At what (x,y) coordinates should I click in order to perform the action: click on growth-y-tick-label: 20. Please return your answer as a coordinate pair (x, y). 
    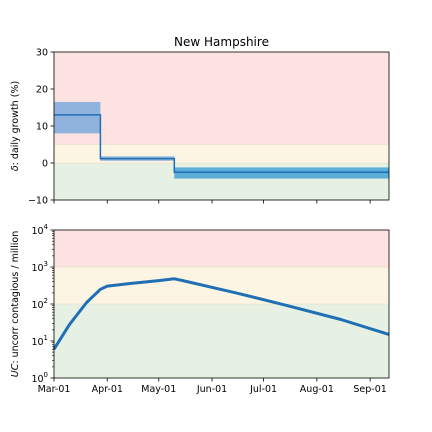
    Looking at the image, I should click on (42, 90).